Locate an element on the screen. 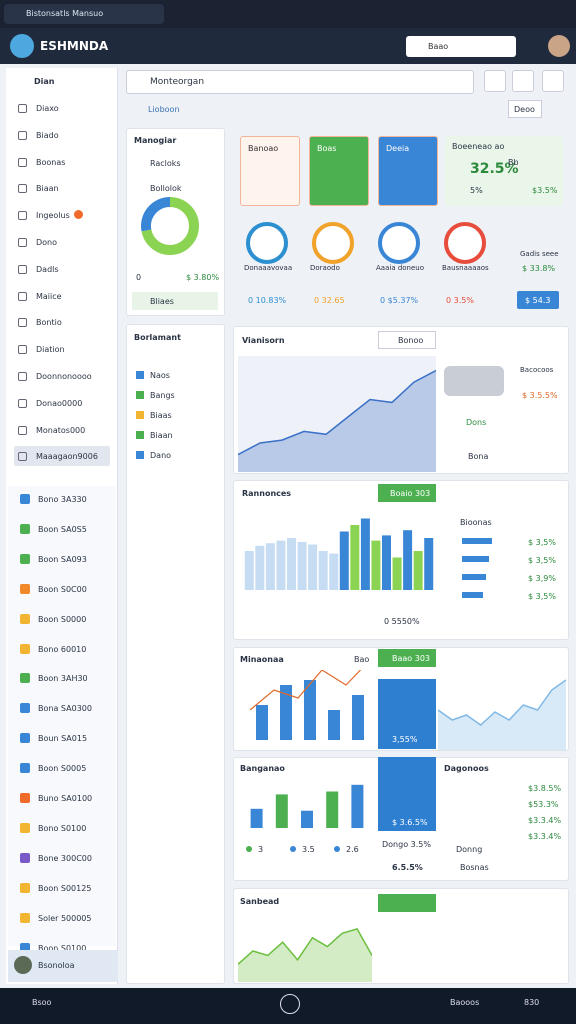  chart is located at coordinates (339, 554).